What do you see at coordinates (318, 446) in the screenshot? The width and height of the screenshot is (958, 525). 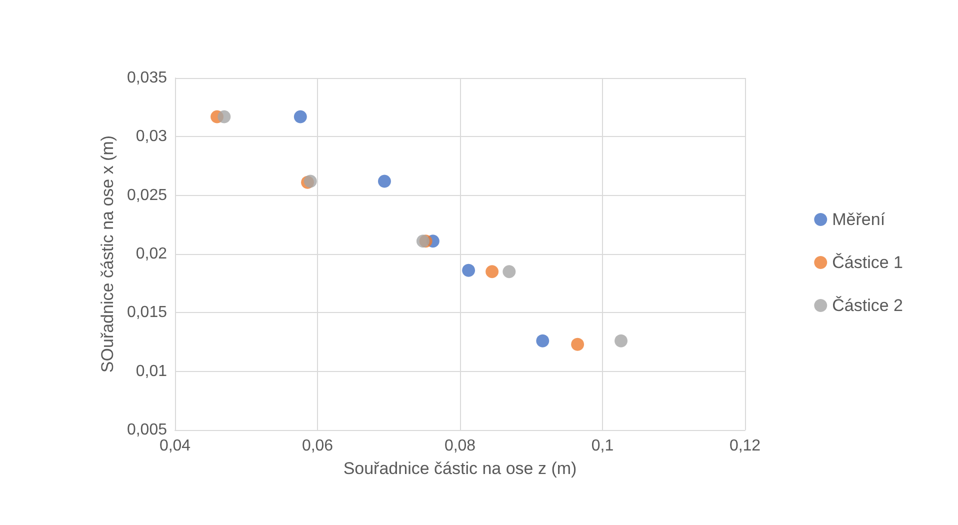 I see `x-tick-label: 0,06` at bounding box center [318, 446].